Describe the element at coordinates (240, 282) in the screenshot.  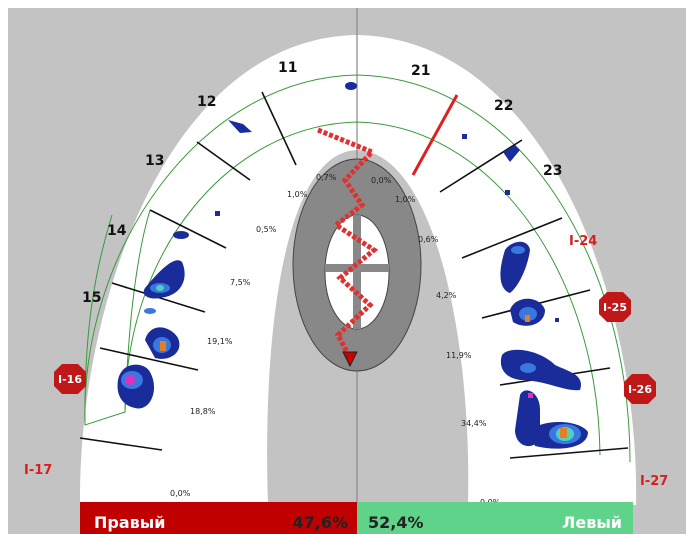
I see `percentage: 7,5%` at that location.